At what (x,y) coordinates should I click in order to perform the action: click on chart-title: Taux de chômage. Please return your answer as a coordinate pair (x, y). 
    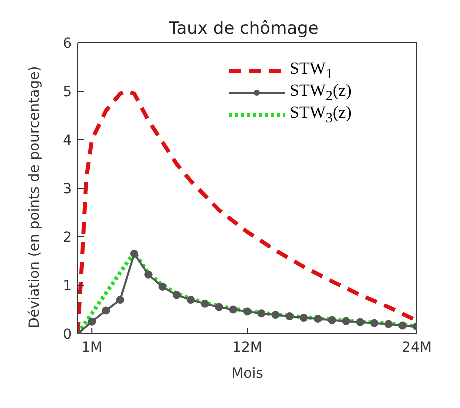
    Looking at the image, I should click on (243, 29).